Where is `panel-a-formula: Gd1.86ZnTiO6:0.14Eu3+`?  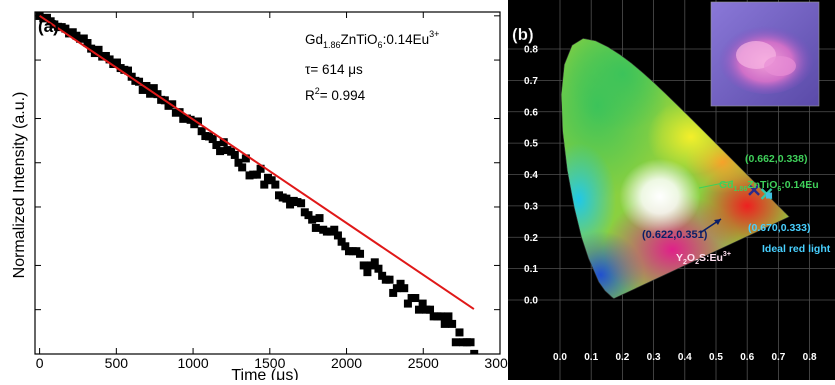 panel-a-formula: Gd1.86ZnTiO6:0.14Eu3+ is located at coordinates (372, 39).